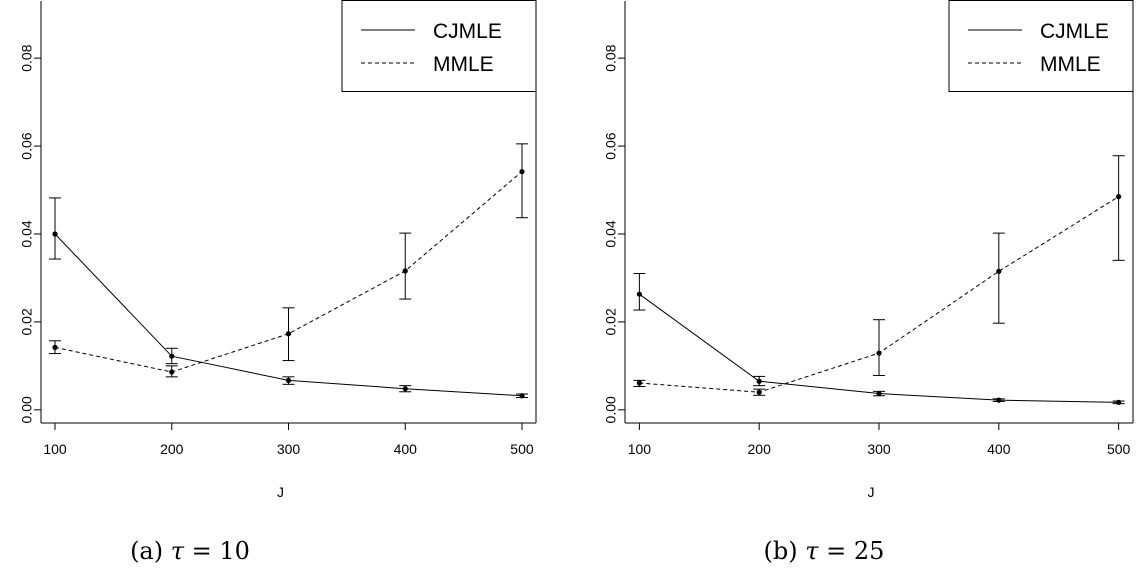  I want to click on figure-caption: (a) τ = 10, so click(190, 551).